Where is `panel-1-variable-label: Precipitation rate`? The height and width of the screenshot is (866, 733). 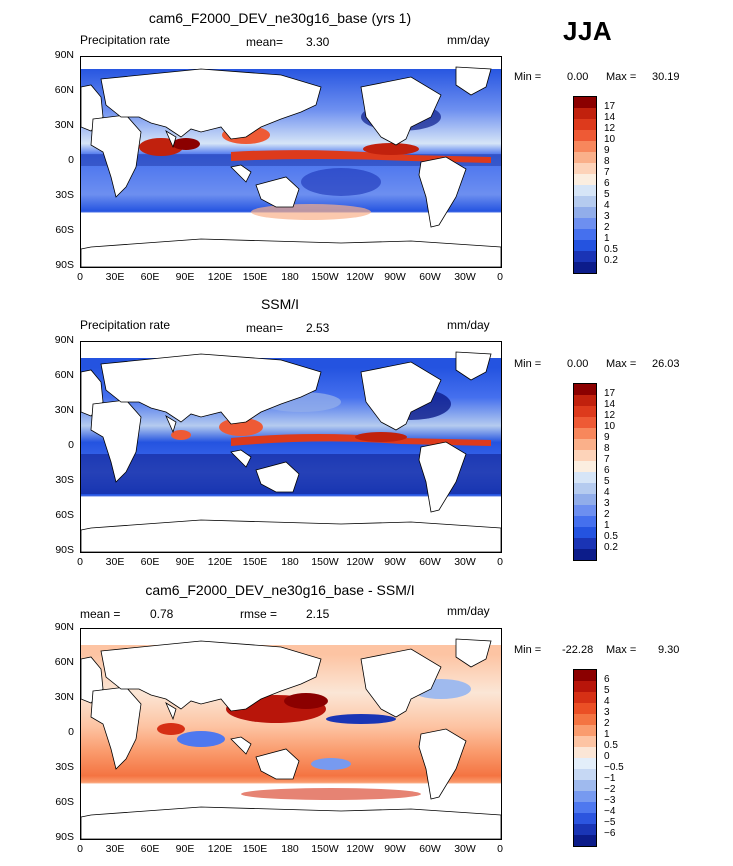 panel-1-variable-label: Precipitation rate is located at coordinates (125, 40).